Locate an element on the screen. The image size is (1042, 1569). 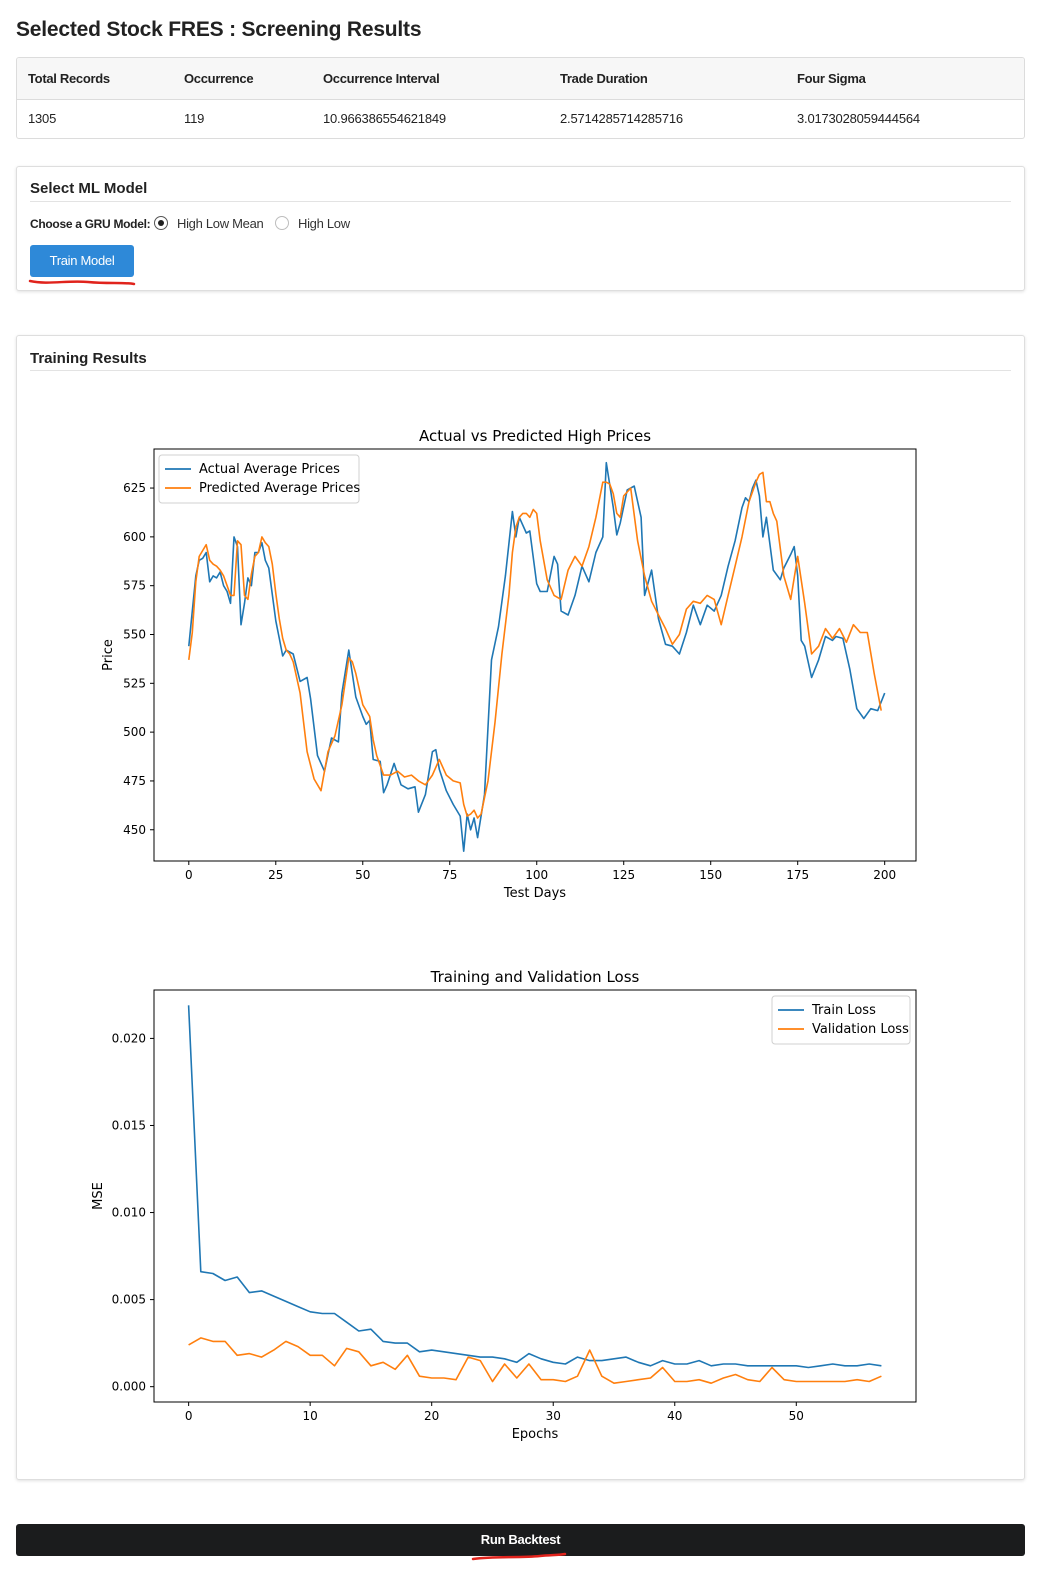
chart-legend: Train Loss Validation Loss is located at coordinates (841, 1020).